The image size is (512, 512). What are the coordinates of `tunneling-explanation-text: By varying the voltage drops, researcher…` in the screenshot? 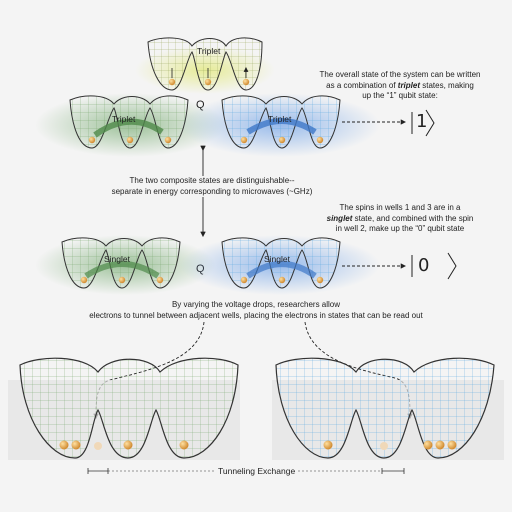 It's located at (256, 310).